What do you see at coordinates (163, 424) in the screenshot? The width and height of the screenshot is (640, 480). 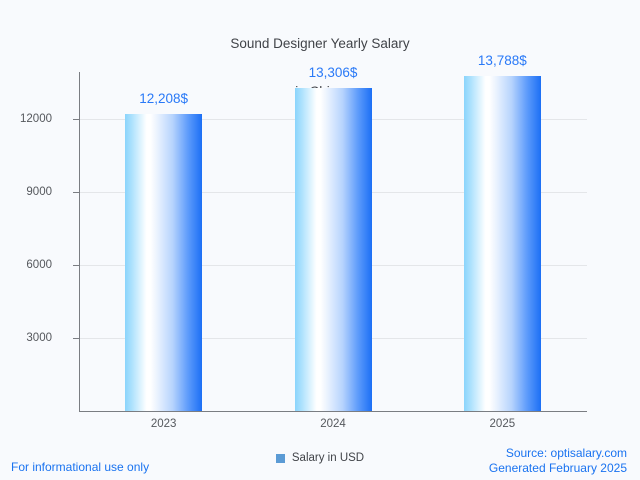 I see `x-axis-tick-label-2023: 2023` at bounding box center [163, 424].